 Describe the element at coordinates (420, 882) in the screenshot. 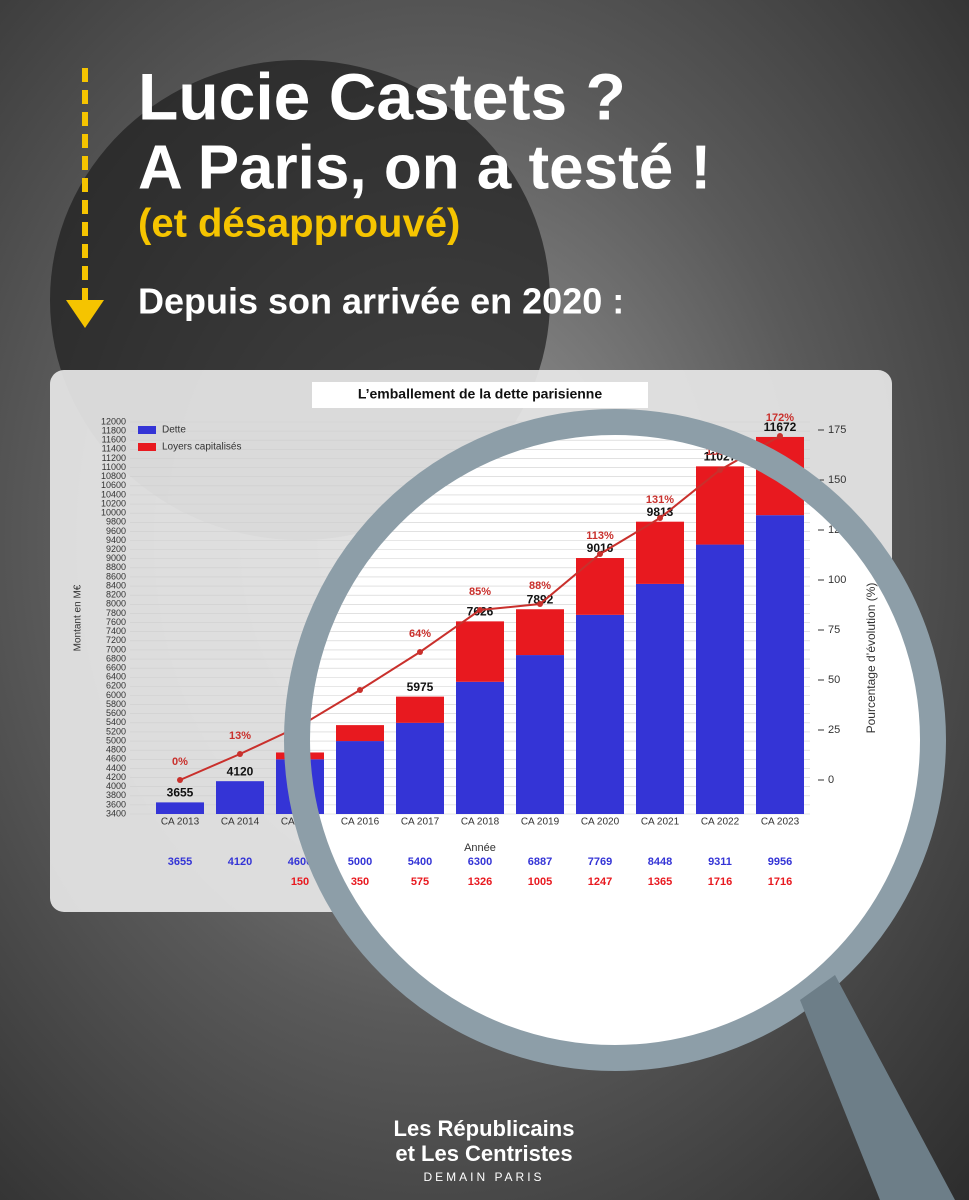

I see `table-value: 575` at that location.